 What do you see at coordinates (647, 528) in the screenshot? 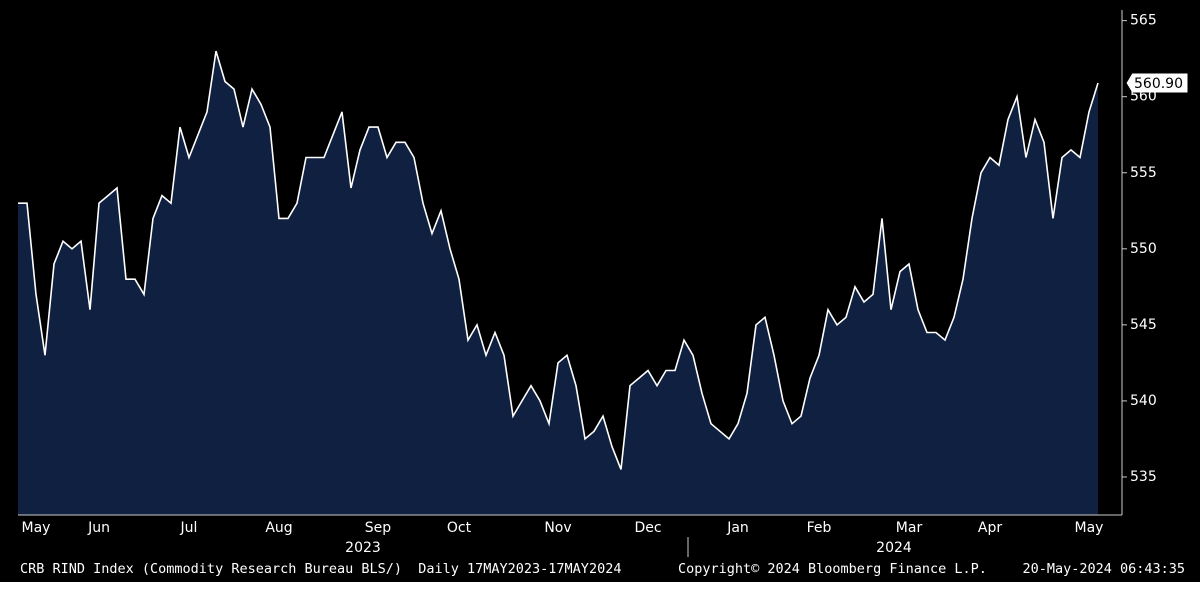
I see `x-tick-label: Dec` at bounding box center [647, 528].